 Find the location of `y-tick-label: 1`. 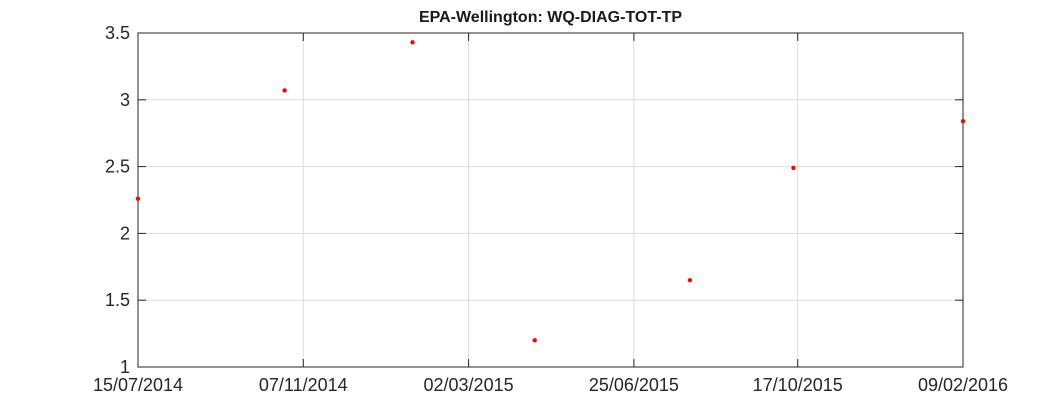

y-tick-label: 1 is located at coordinates (125, 367).